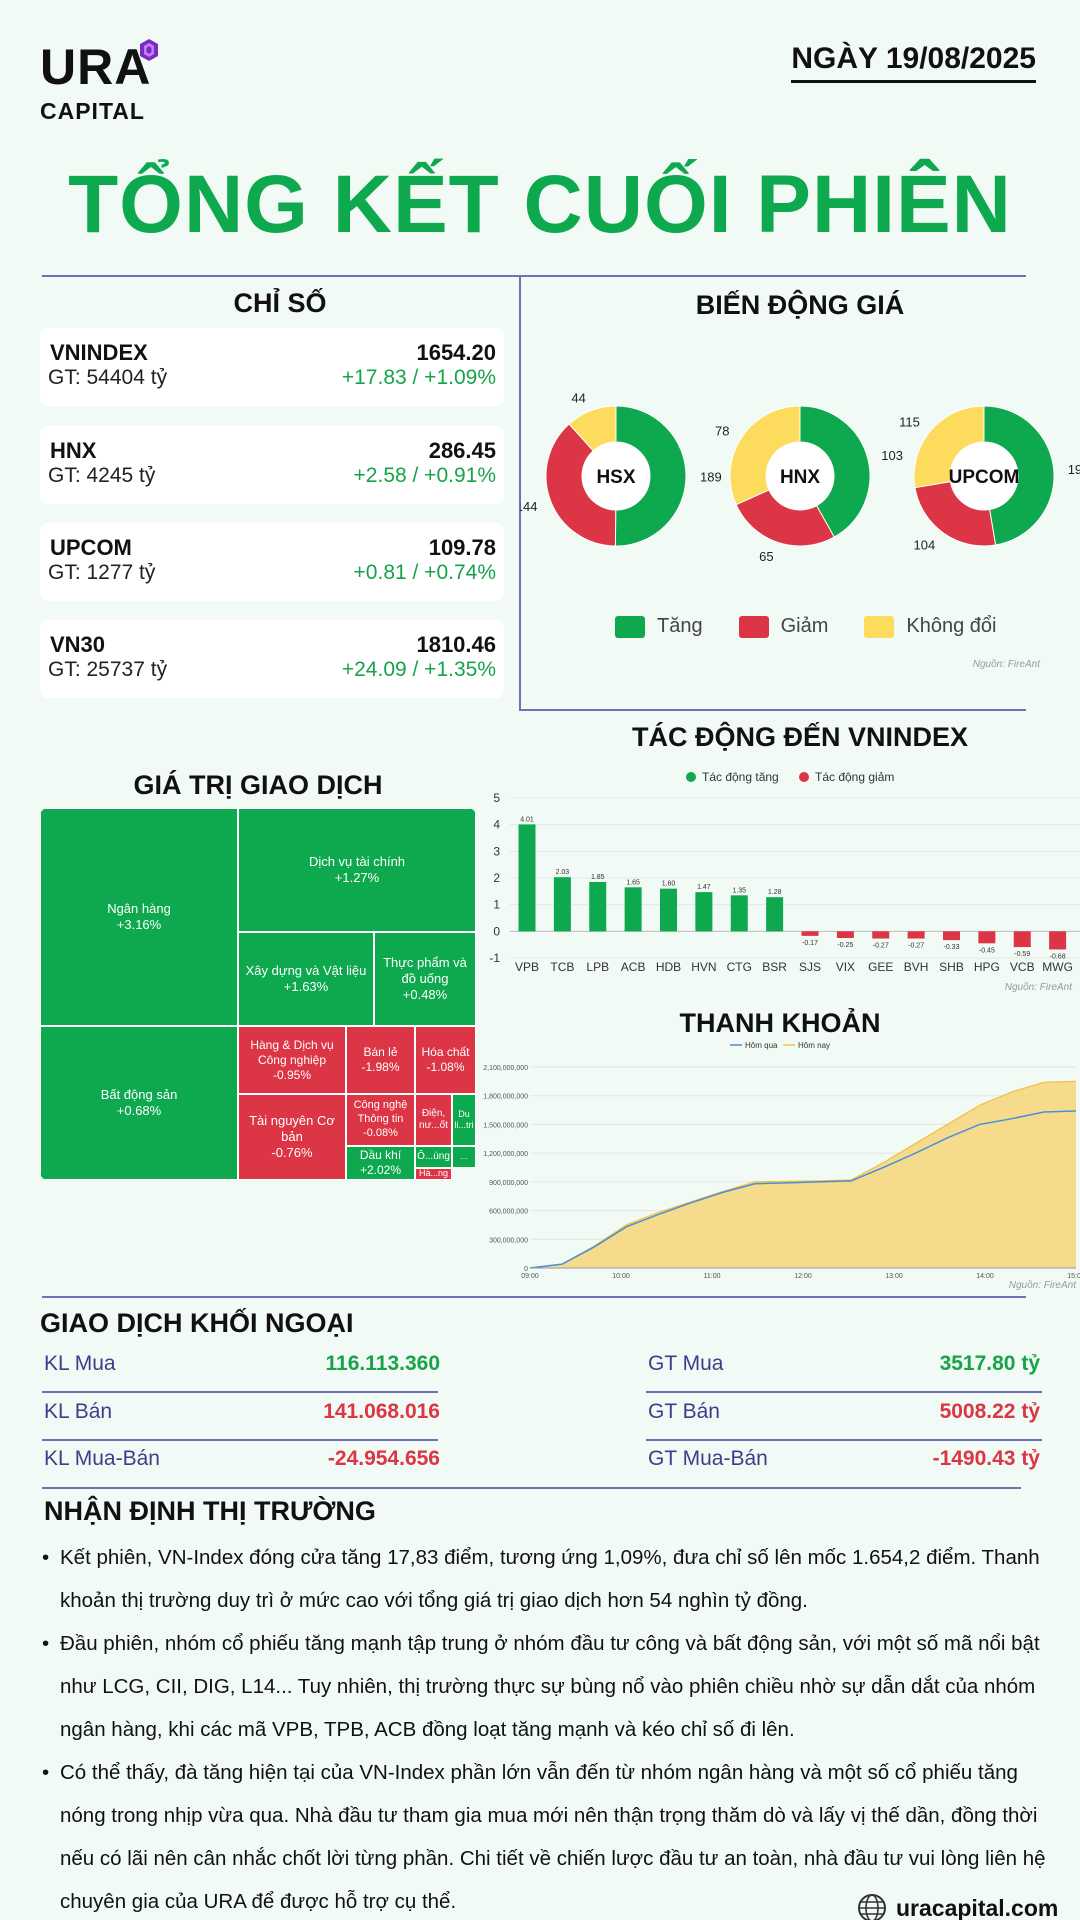 The height and width of the screenshot is (1920, 1080). I want to click on liquidity-legend: Hôm qua Hôm nay, so click(780, 1045).